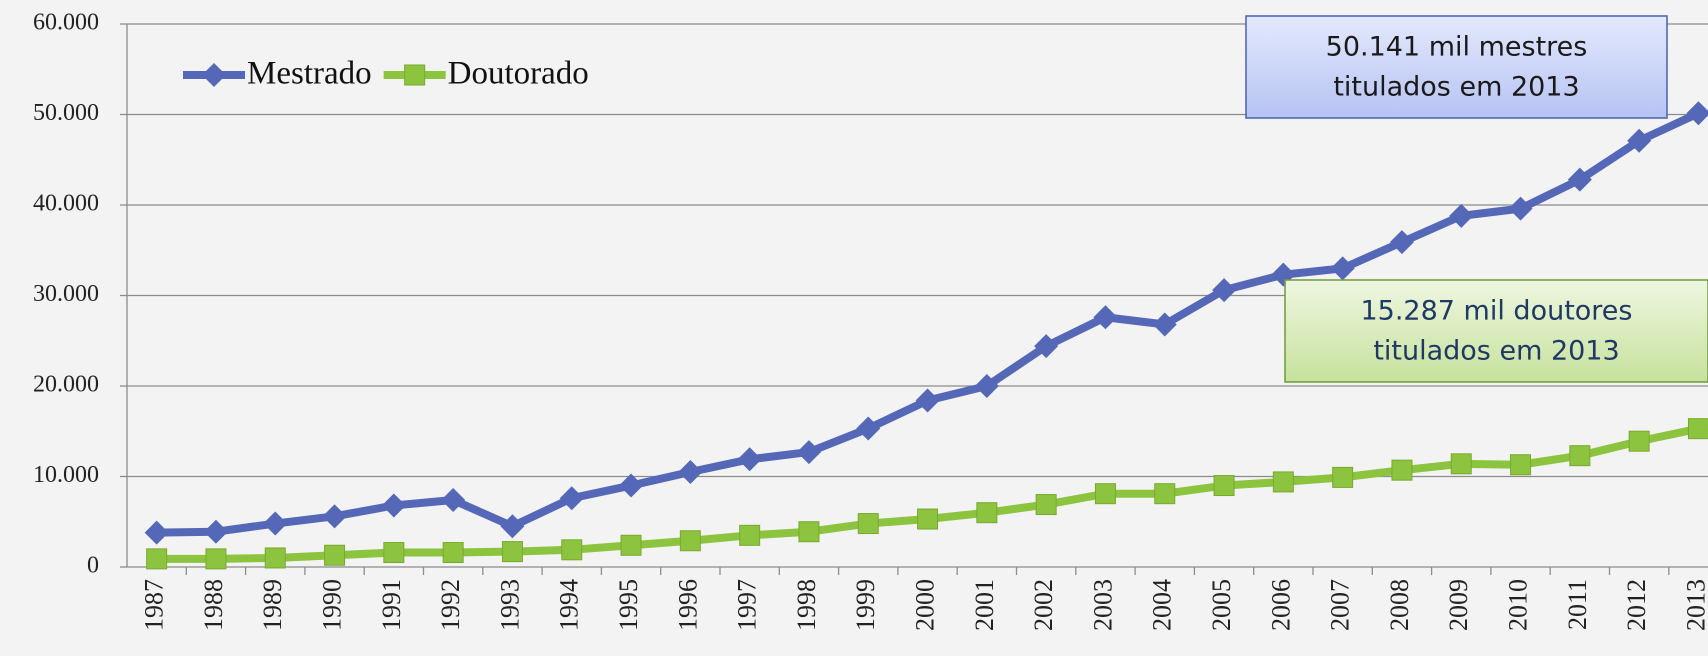  What do you see at coordinates (806, 605) in the screenshot?
I see `x-tick-label: 1998` at bounding box center [806, 605].